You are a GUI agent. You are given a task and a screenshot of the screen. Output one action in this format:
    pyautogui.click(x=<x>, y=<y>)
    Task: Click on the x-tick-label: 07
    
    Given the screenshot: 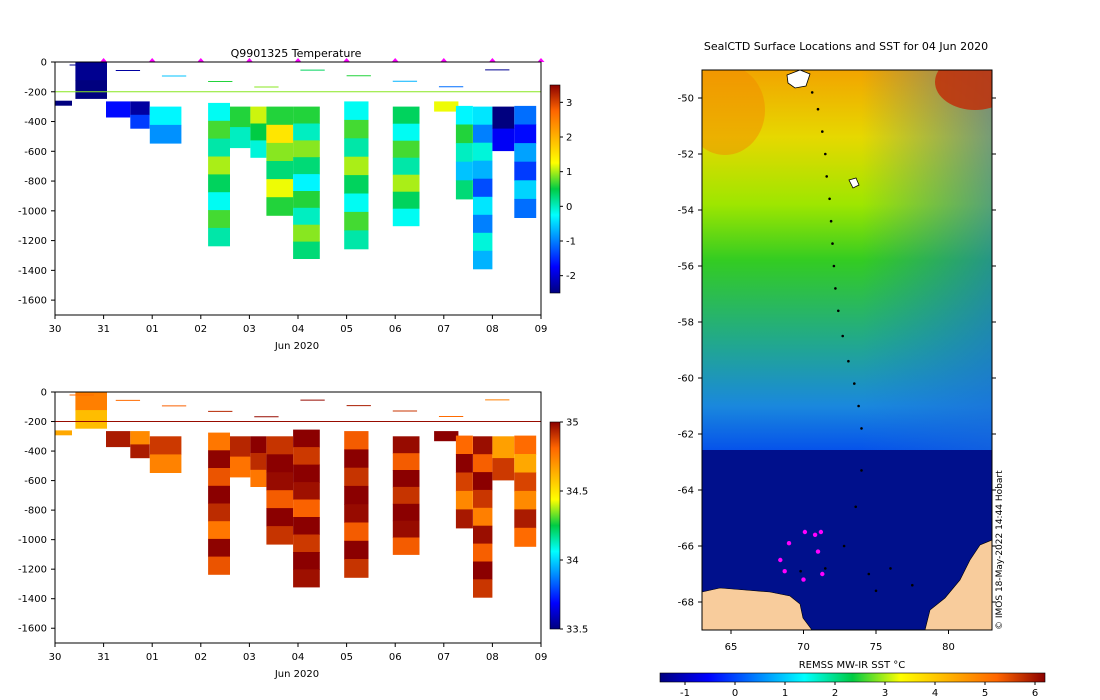 What is the action you would take?
    pyautogui.click(x=443, y=329)
    